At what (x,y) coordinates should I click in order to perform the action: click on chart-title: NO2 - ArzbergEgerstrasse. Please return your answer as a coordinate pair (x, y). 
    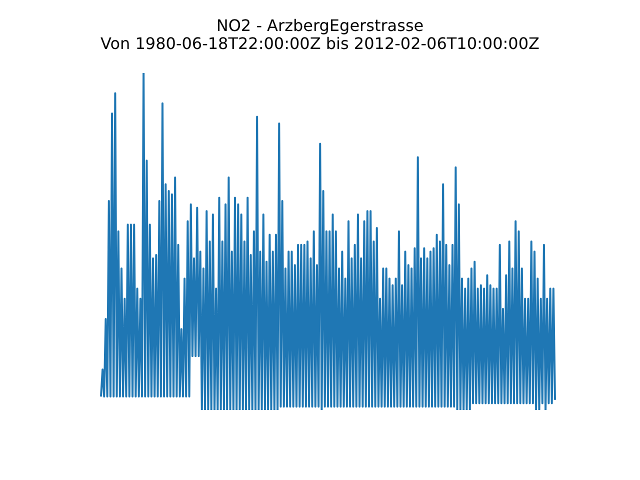
    Looking at the image, I should click on (320, 25).